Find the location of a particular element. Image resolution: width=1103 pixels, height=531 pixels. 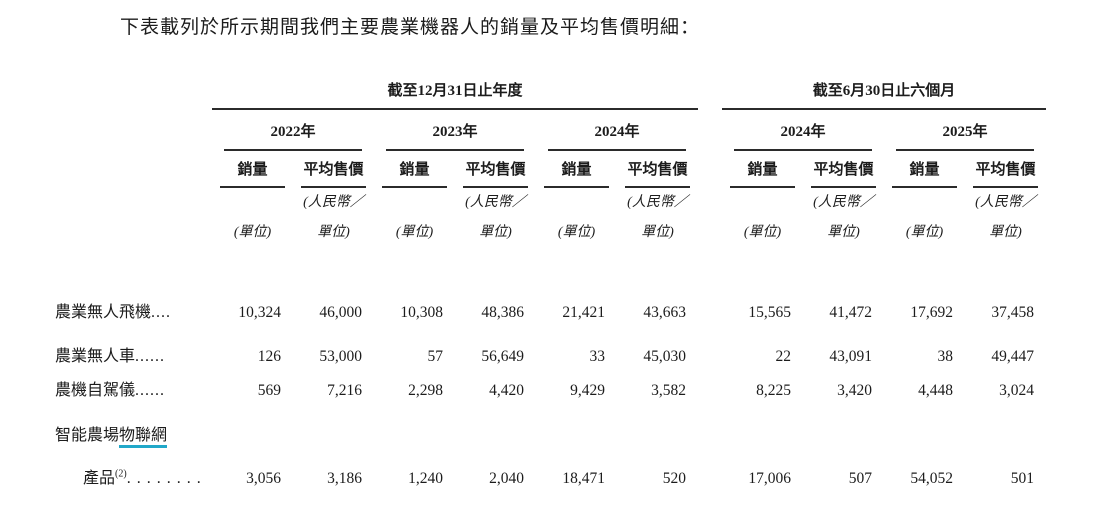

corner-cell is located at coordinates (133, 90).